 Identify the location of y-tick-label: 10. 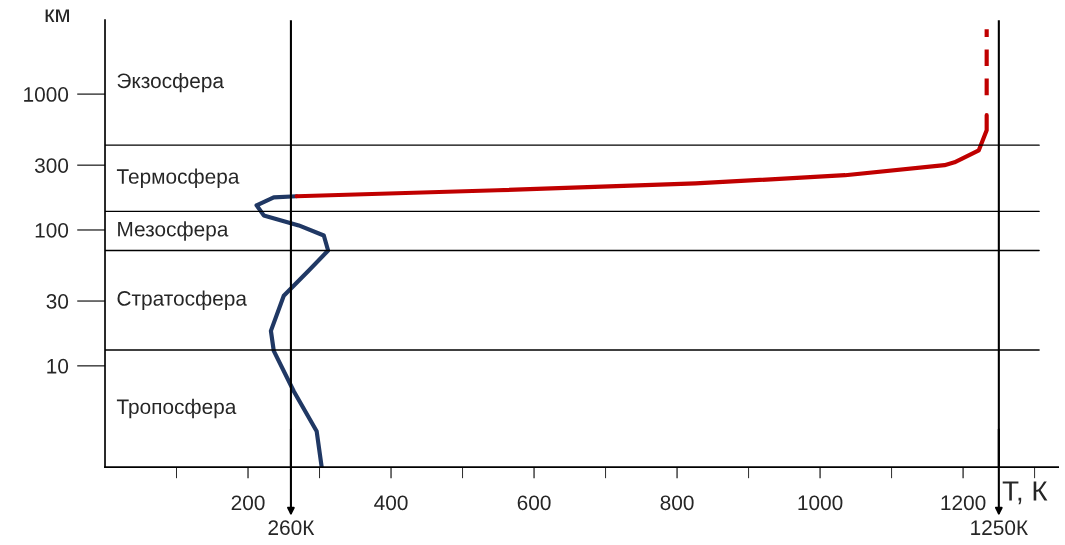
(58, 366).